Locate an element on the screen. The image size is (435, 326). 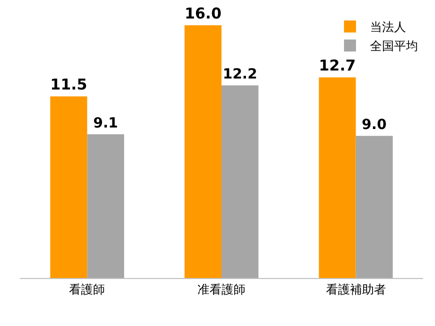
legend-label: 全国平均 is located at coordinates (394, 46).